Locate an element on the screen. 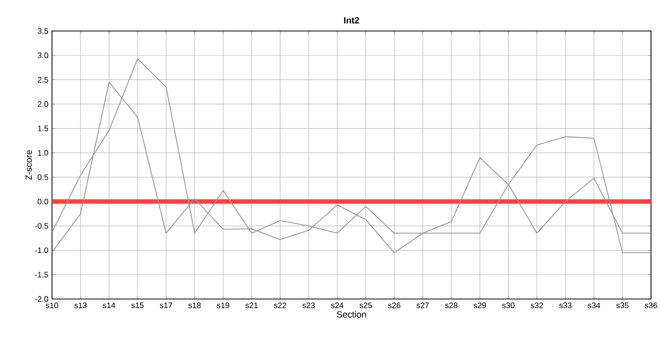 The width and height of the screenshot is (660, 360). y-axis-title: Z-score is located at coordinates (29, 165).